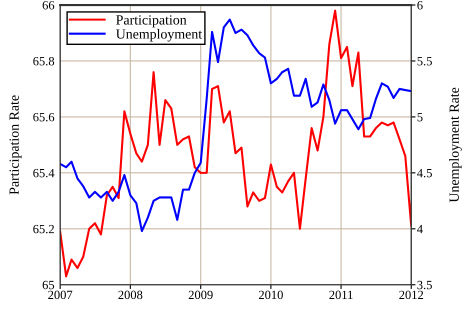 Image resolution: width=470 pixels, height=335 pixels. What do you see at coordinates (151, 21) in the screenshot?
I see `legend-label: Participation` at bounding box center [151, 21].